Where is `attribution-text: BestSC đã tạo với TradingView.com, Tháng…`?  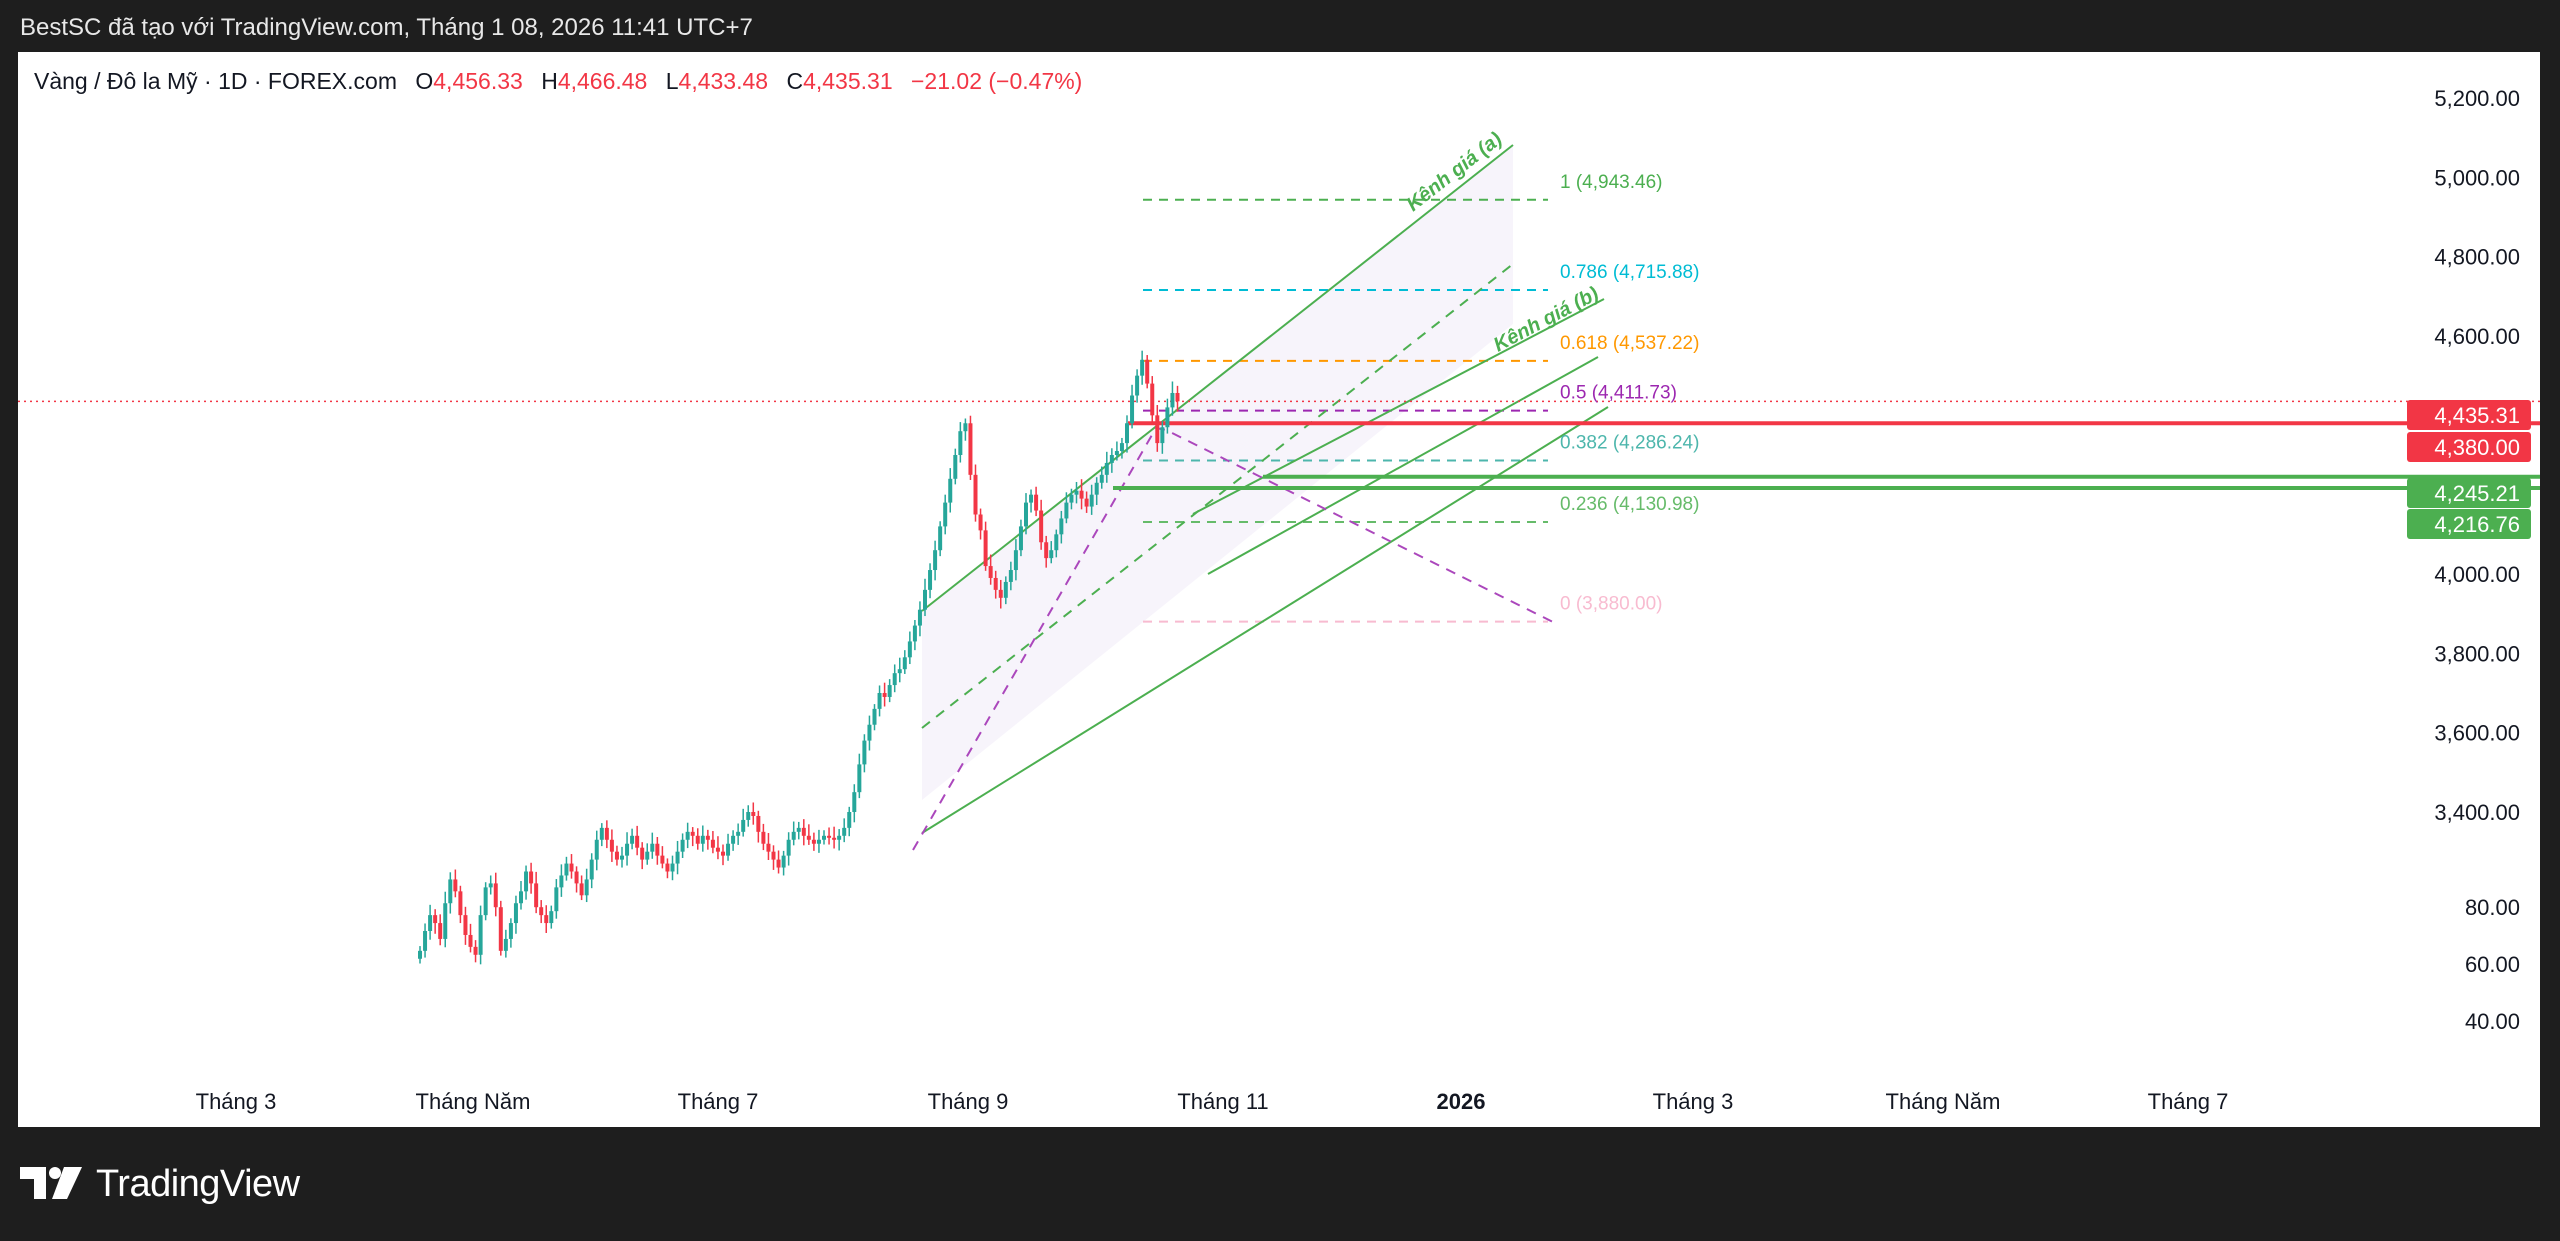
attribution-text: BestSC đã tạo với TradingView.com, Tháng… is located at coordinates (386, 27).